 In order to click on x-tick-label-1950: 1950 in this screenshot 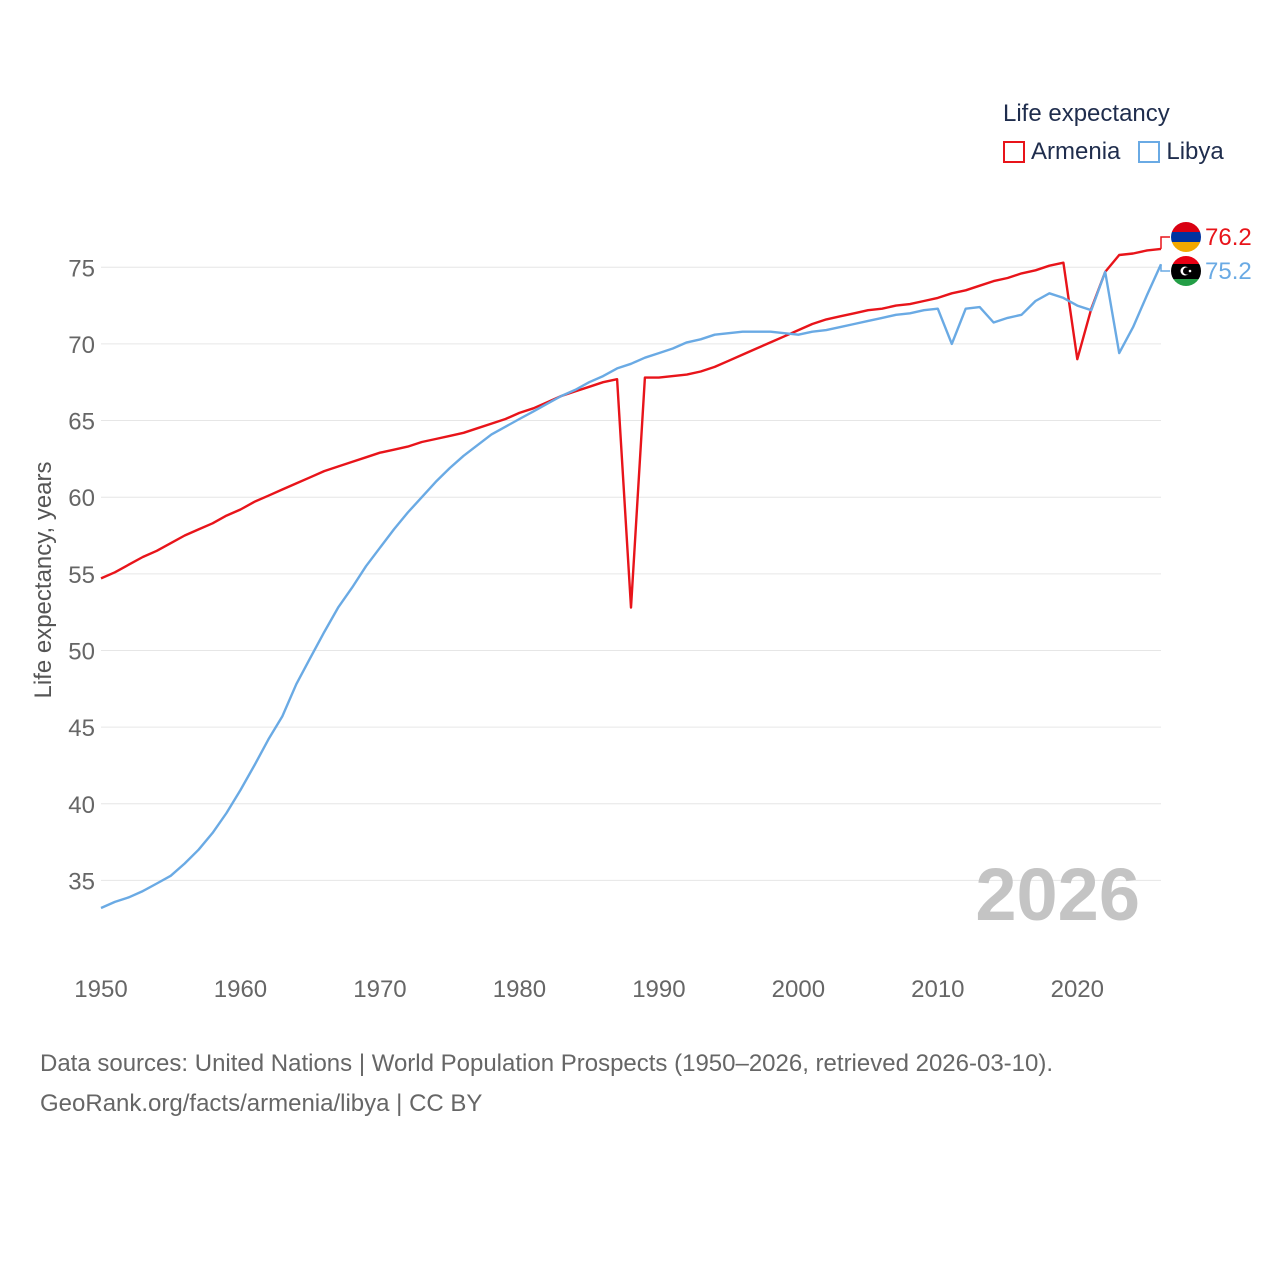, I will do `click(100, 989)`.